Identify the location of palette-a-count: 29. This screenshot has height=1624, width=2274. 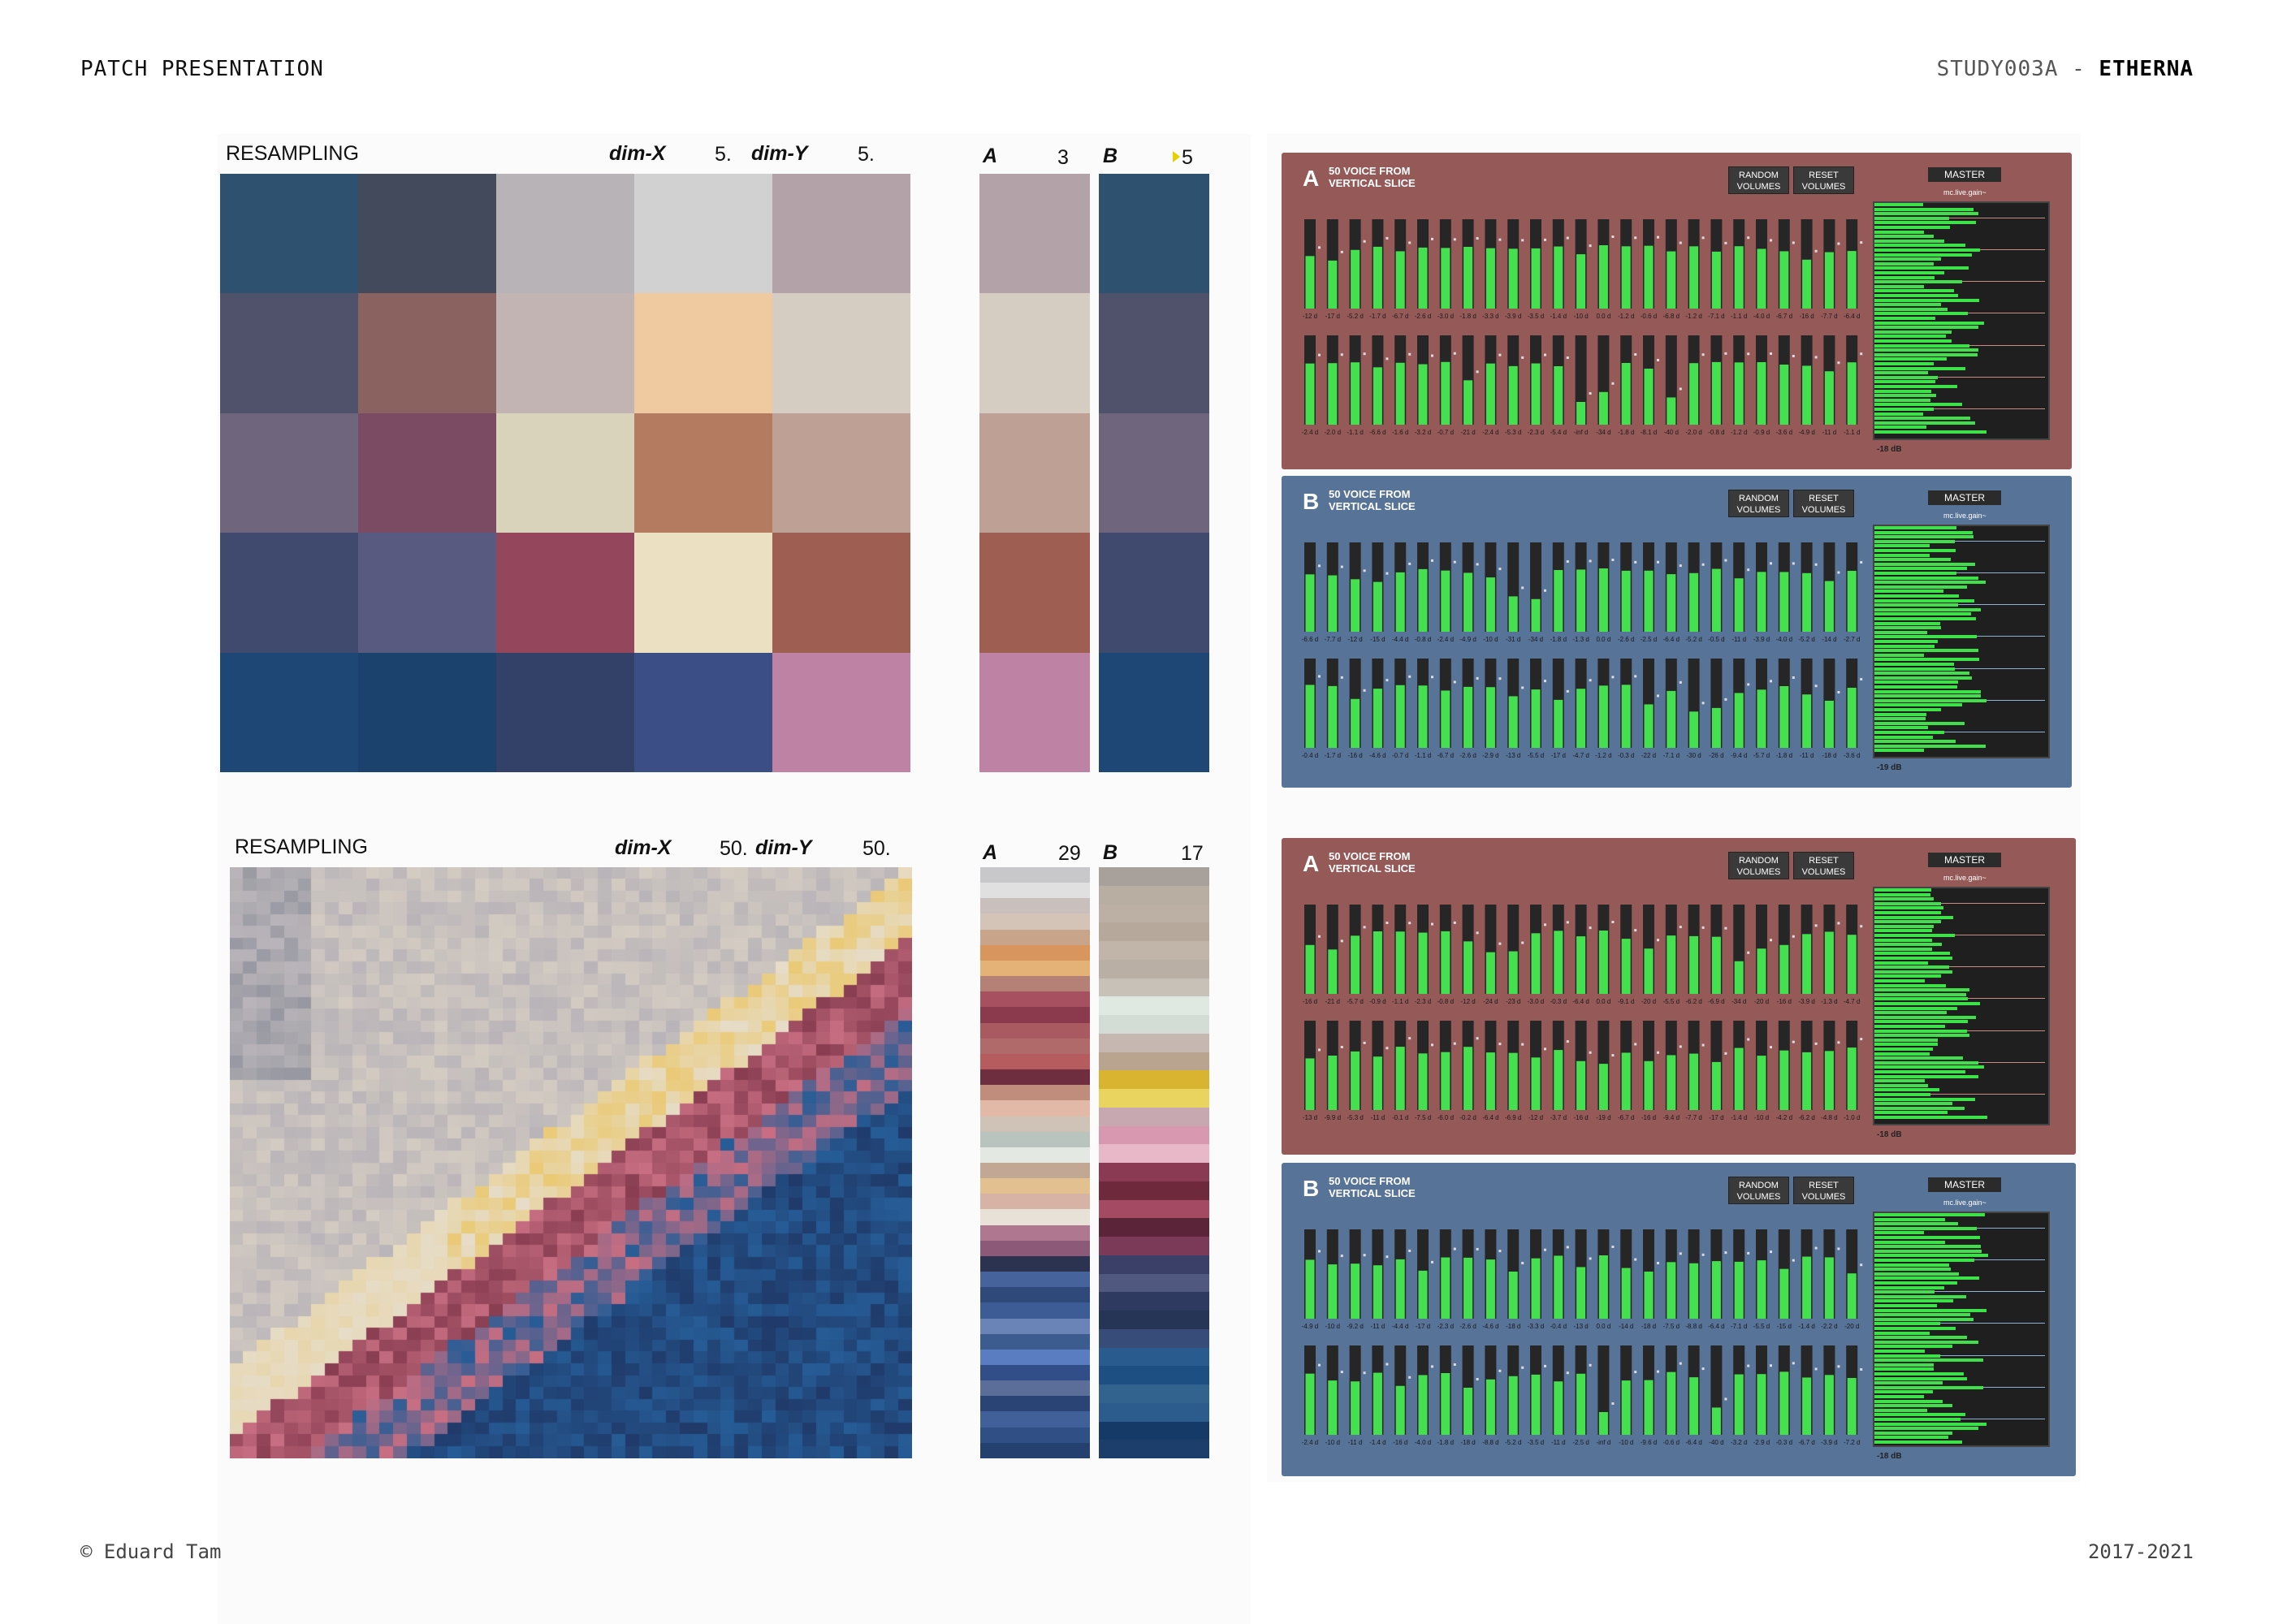
(1069, 853).